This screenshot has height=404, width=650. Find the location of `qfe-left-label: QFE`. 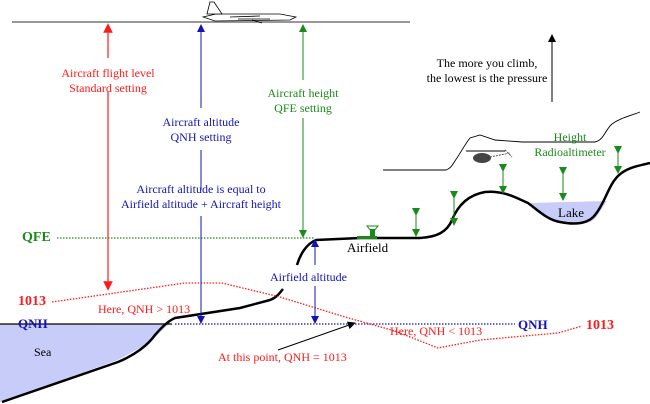

qfe-left-label: QFE is located at coordinates (36, 237).